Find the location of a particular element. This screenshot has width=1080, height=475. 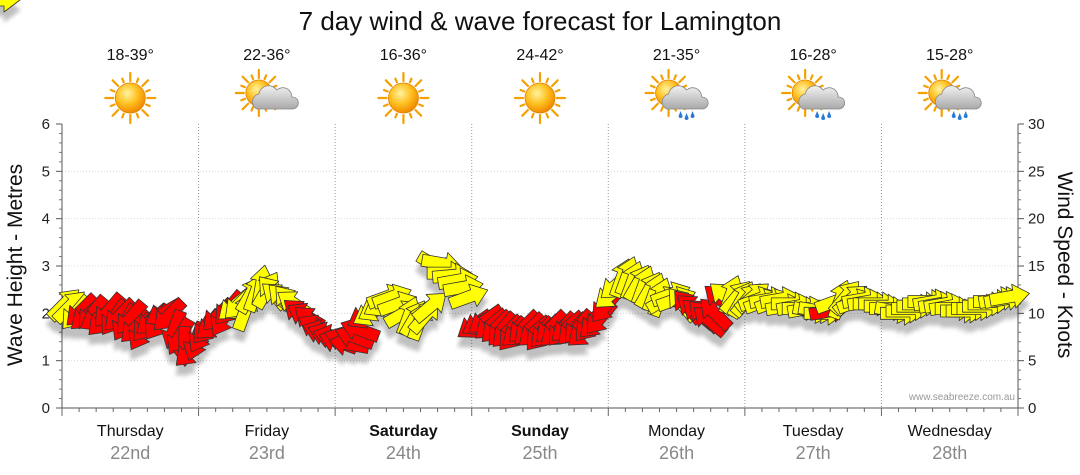

day-date-label: 28th is located at coordinates (949, 453).